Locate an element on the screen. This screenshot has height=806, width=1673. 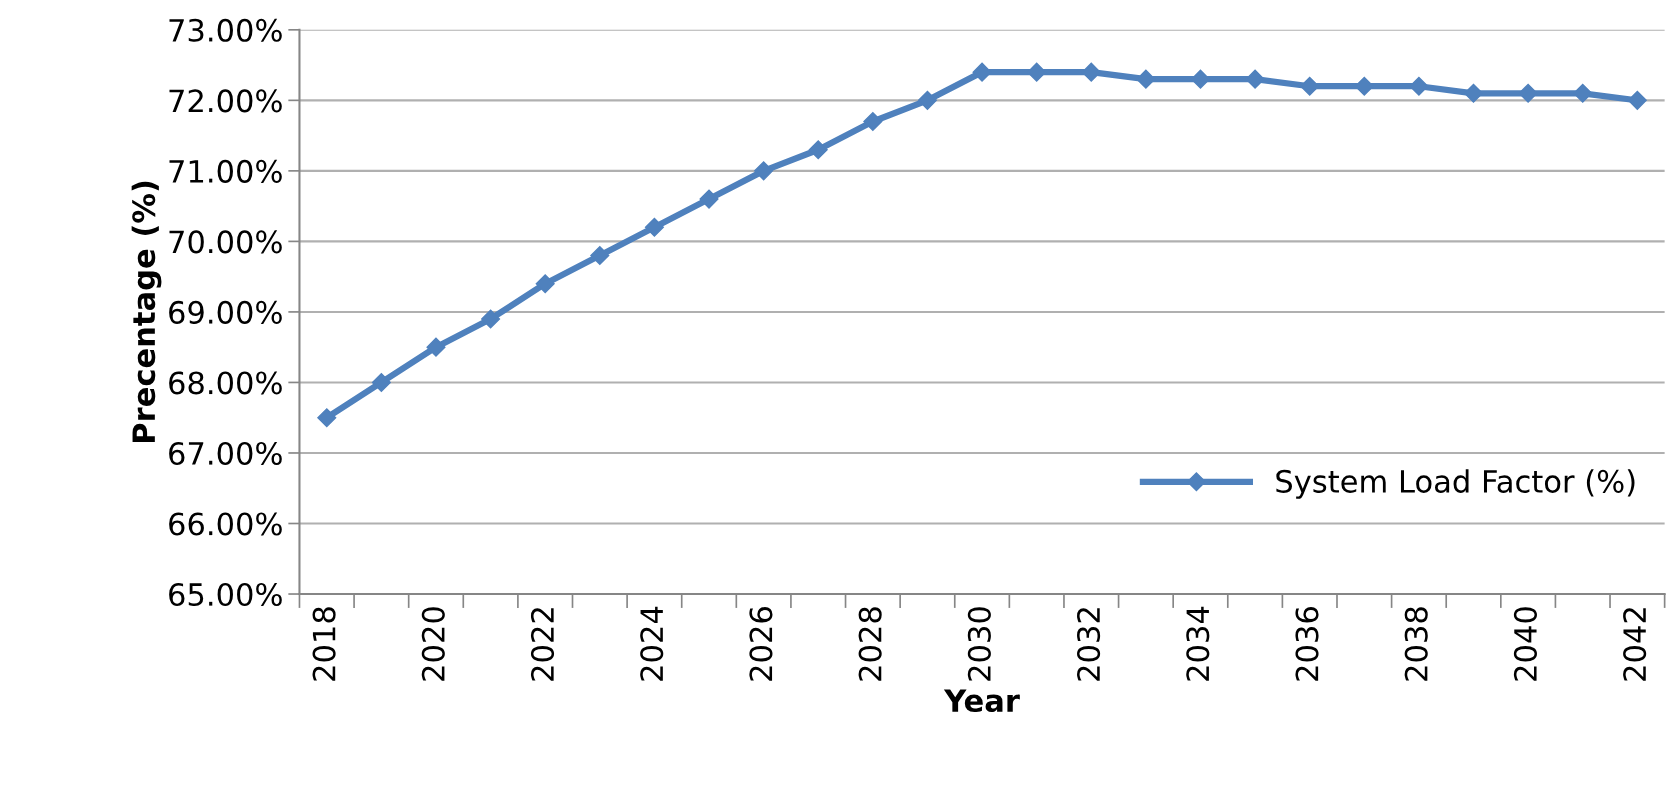
x-tick-label: 2024 is located at coordinates (652, 643).